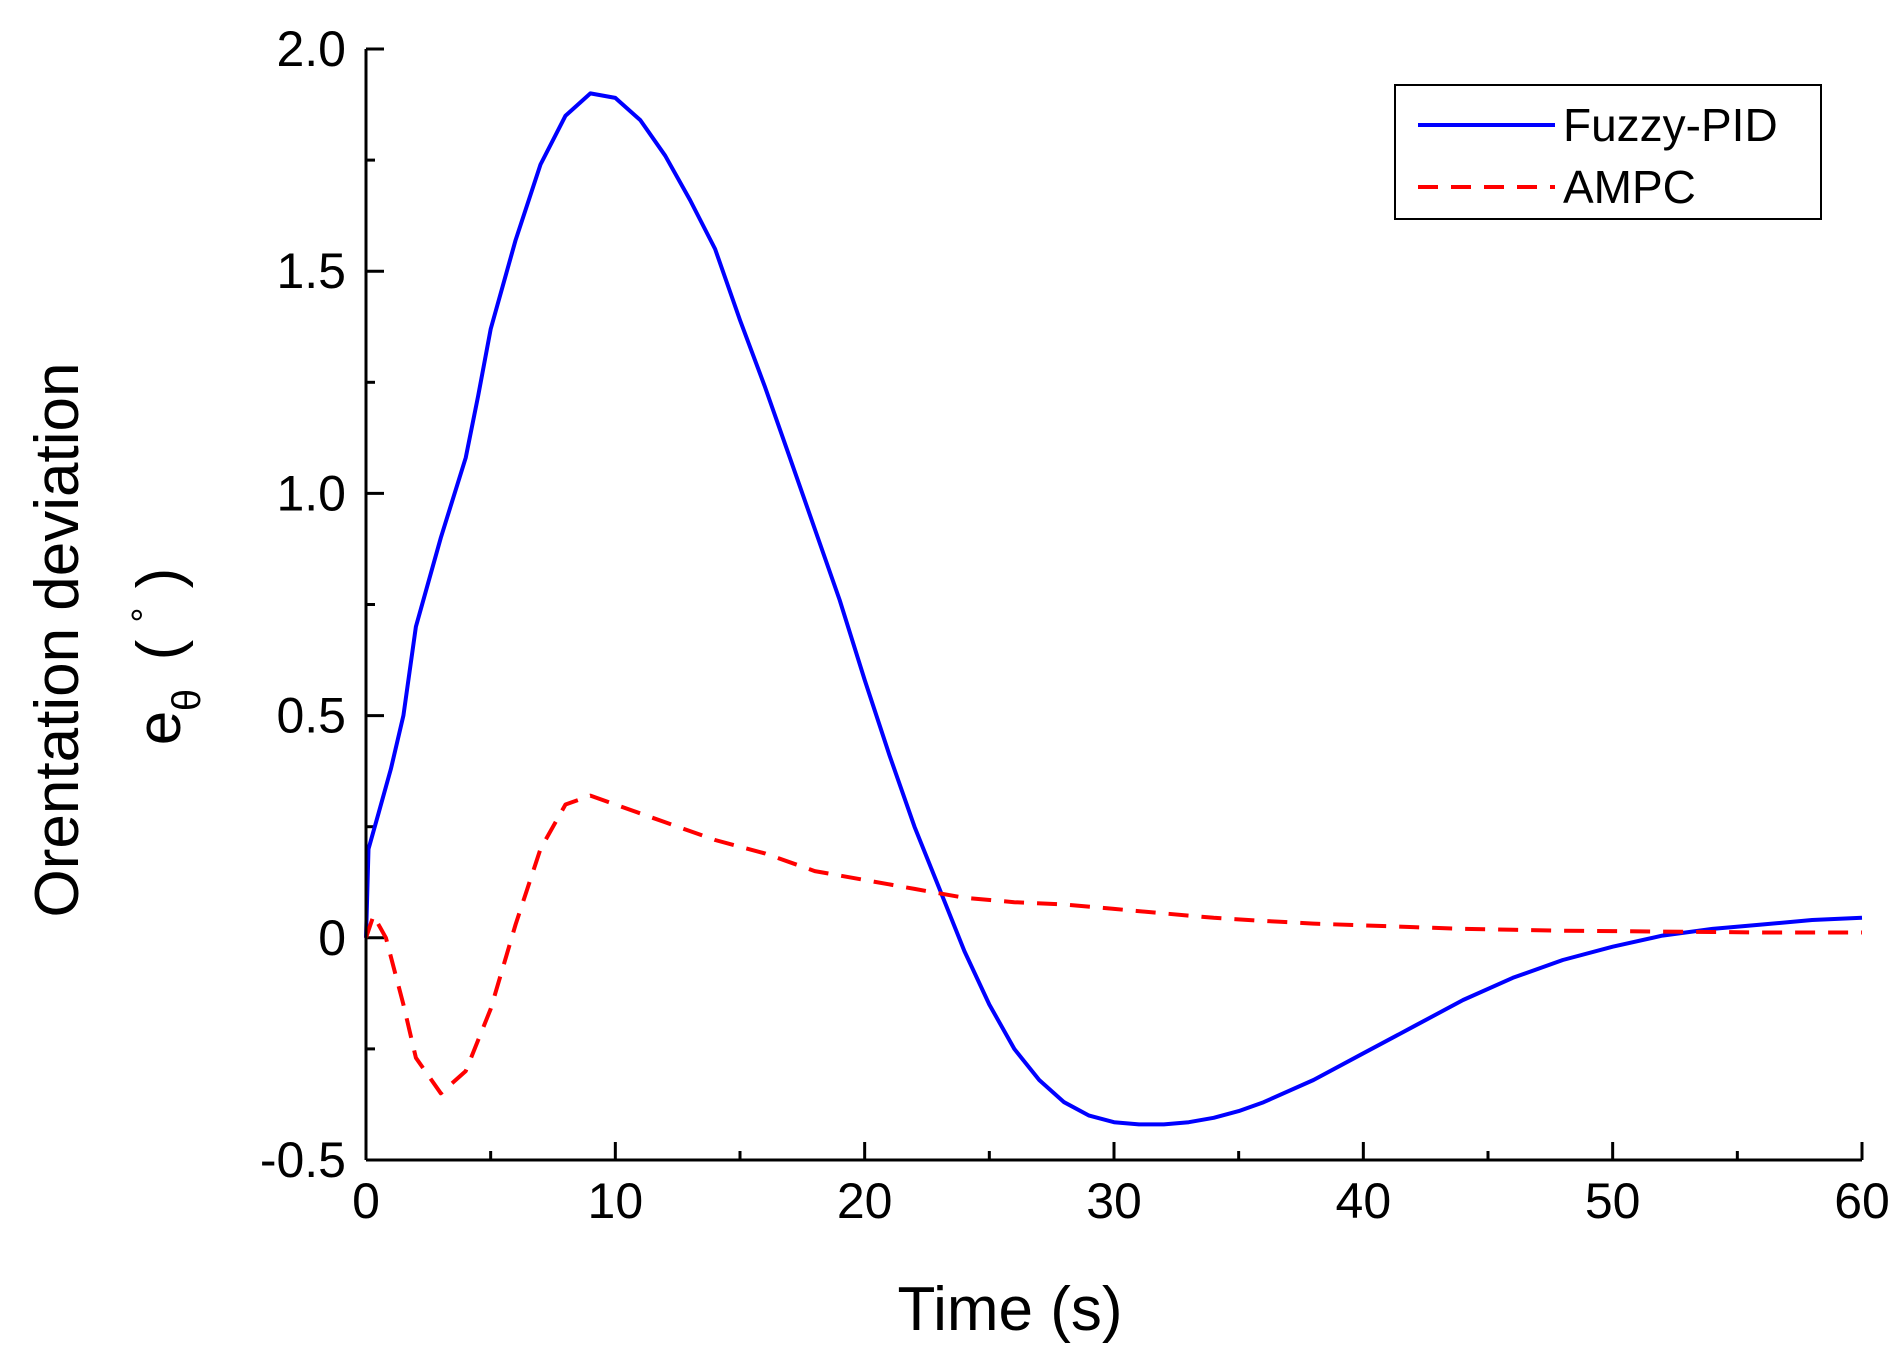 Image resolution: width=1903 pixels, height=1355 pixels. I want to click on y-tick-label: 0.5, so click(311, 716).